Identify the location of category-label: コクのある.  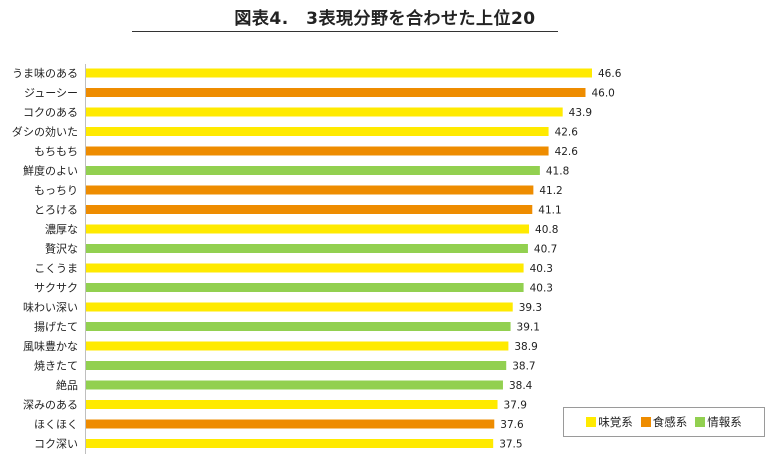
(50, 112).